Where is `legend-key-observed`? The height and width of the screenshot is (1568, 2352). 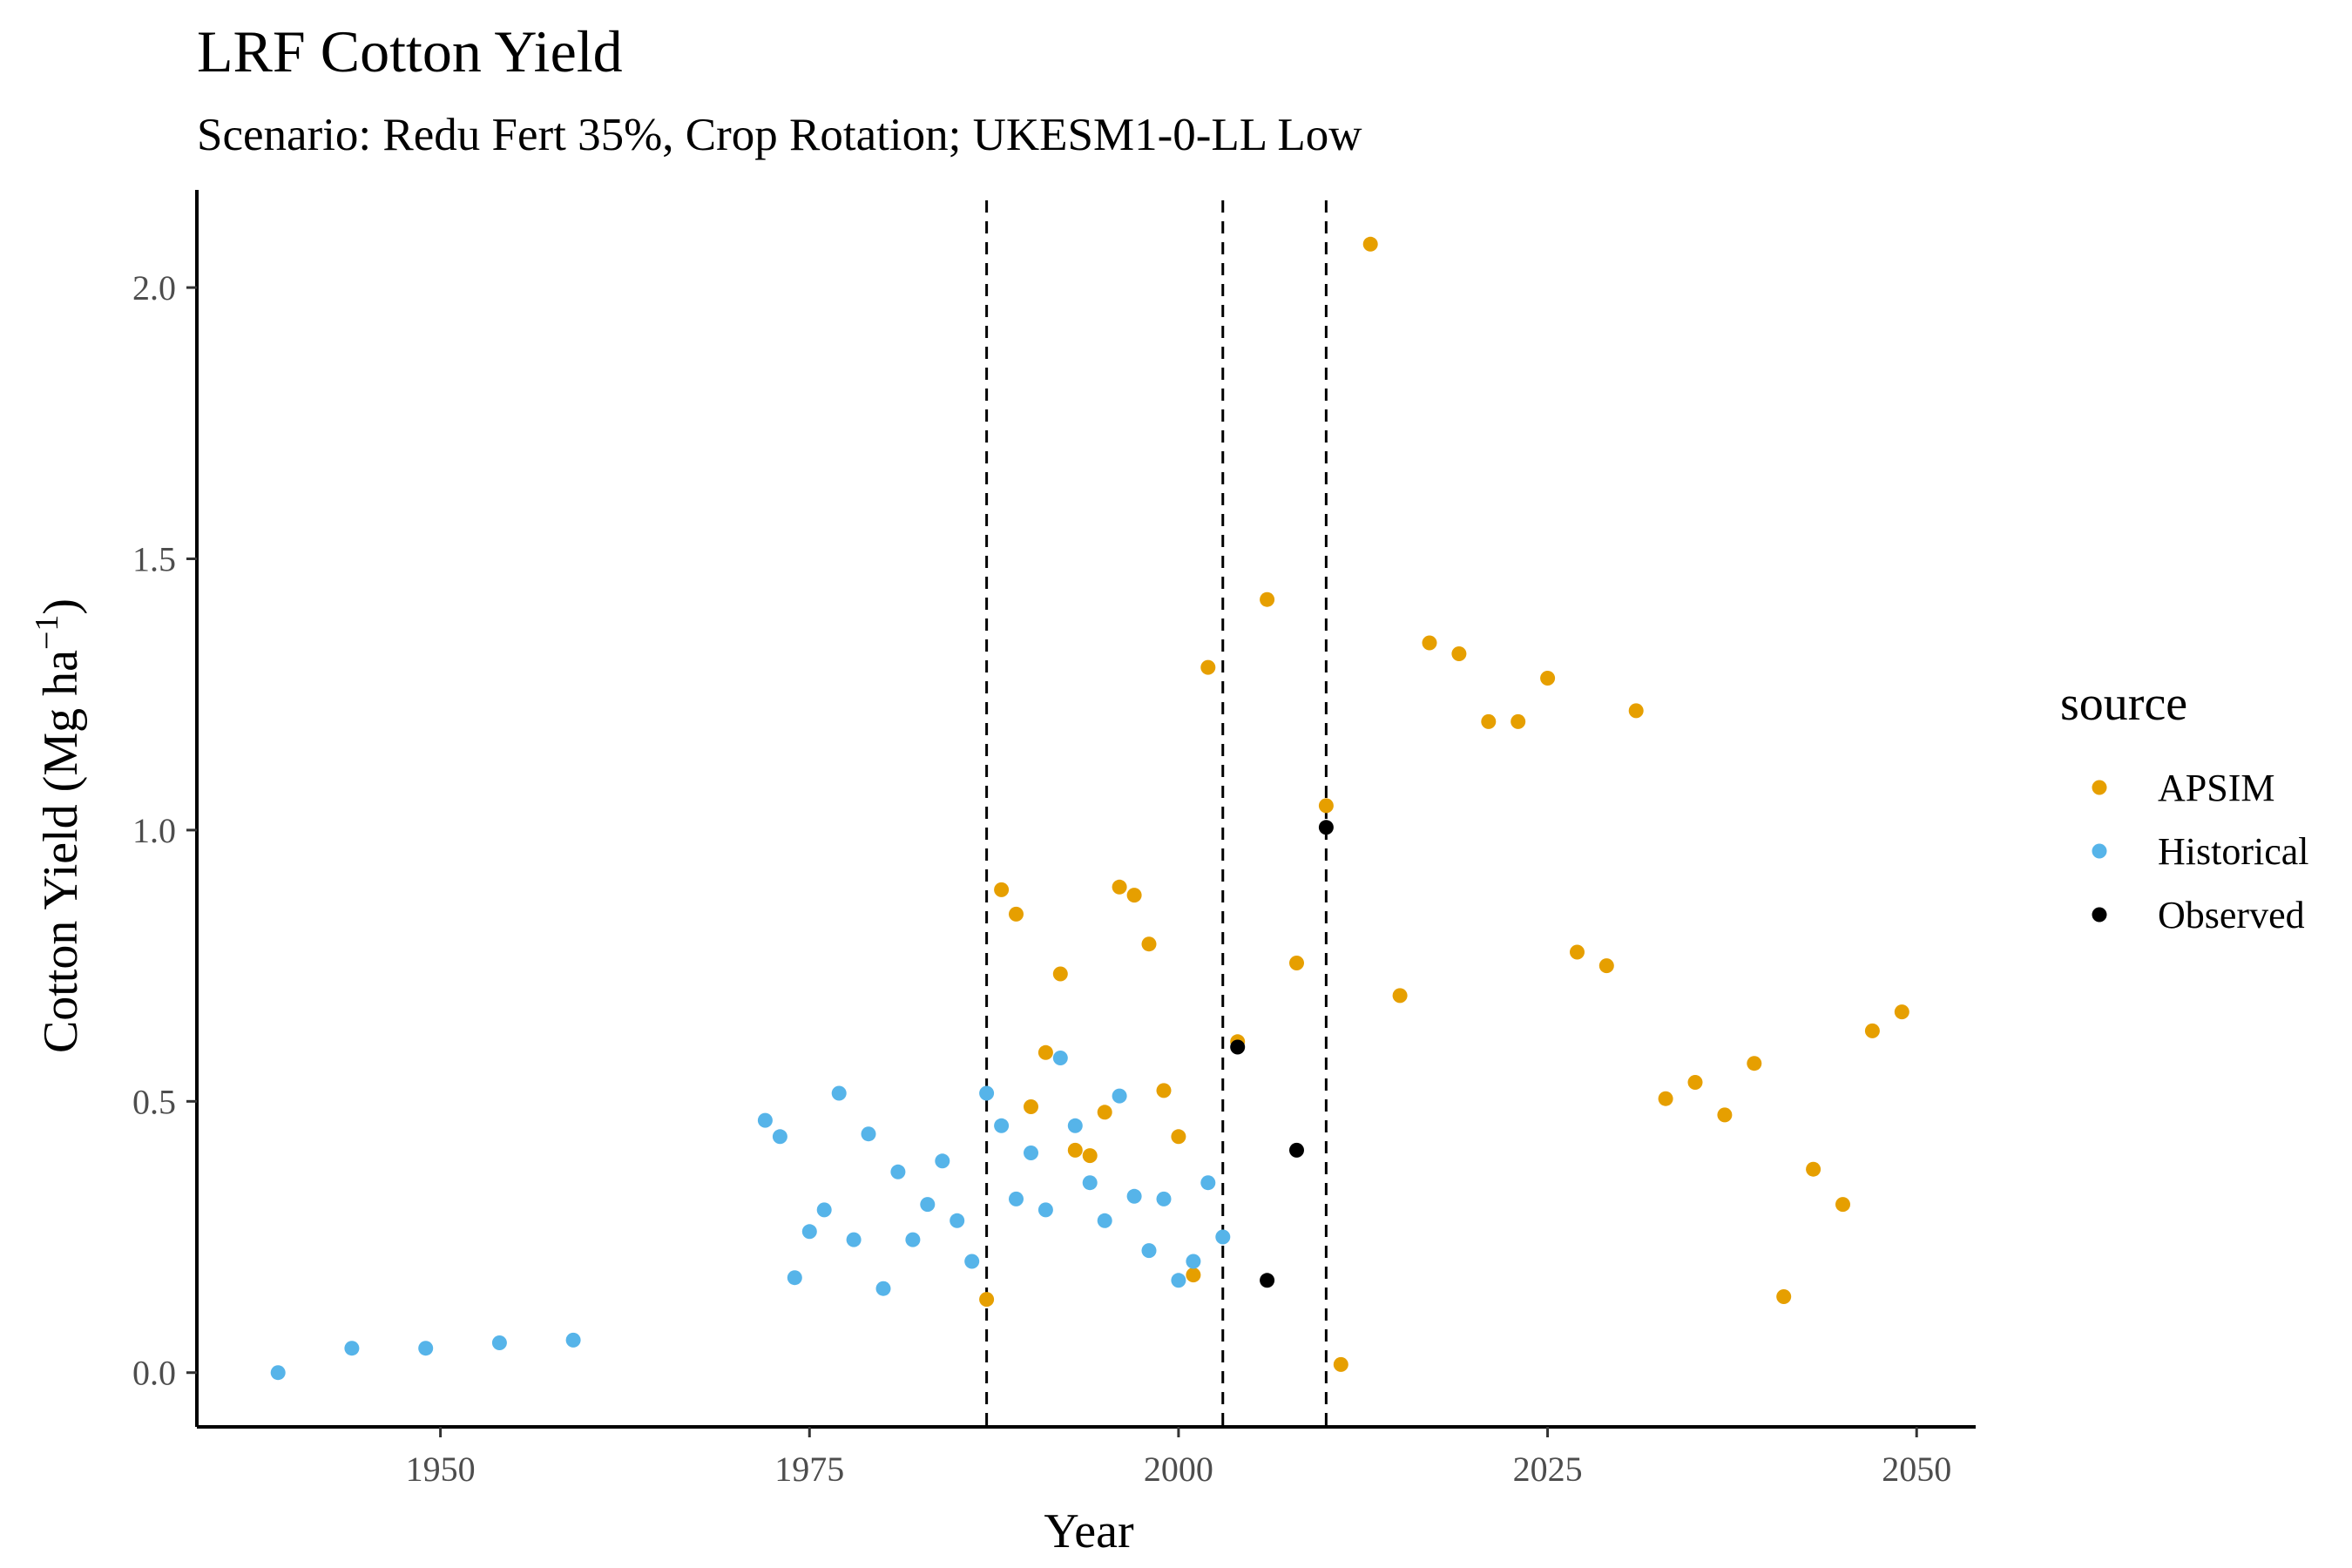 legend-key-observed is located at coordinates (2099, 915).